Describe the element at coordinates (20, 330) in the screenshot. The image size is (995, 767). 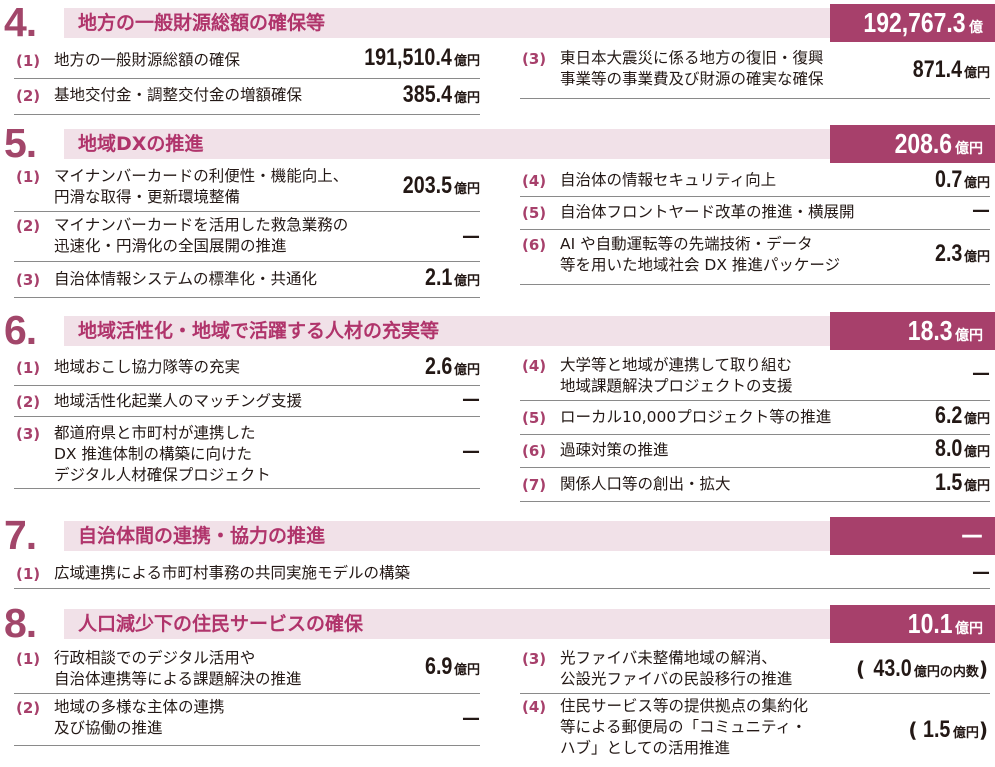
I see `section-number: 6.` at that location.